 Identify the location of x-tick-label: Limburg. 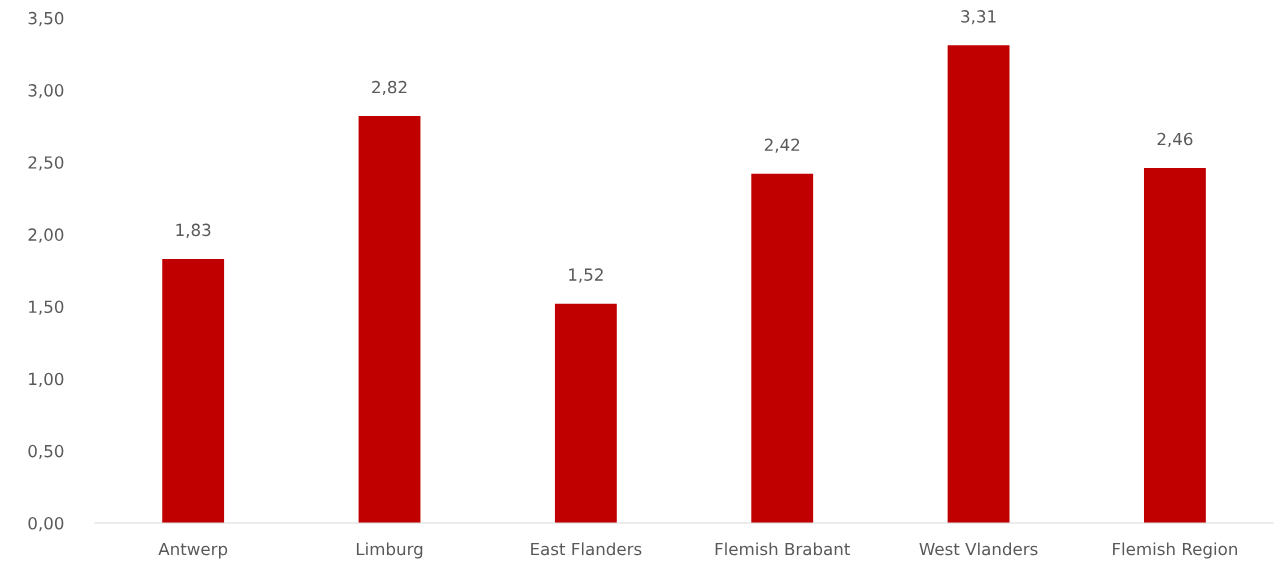
(389, 550).